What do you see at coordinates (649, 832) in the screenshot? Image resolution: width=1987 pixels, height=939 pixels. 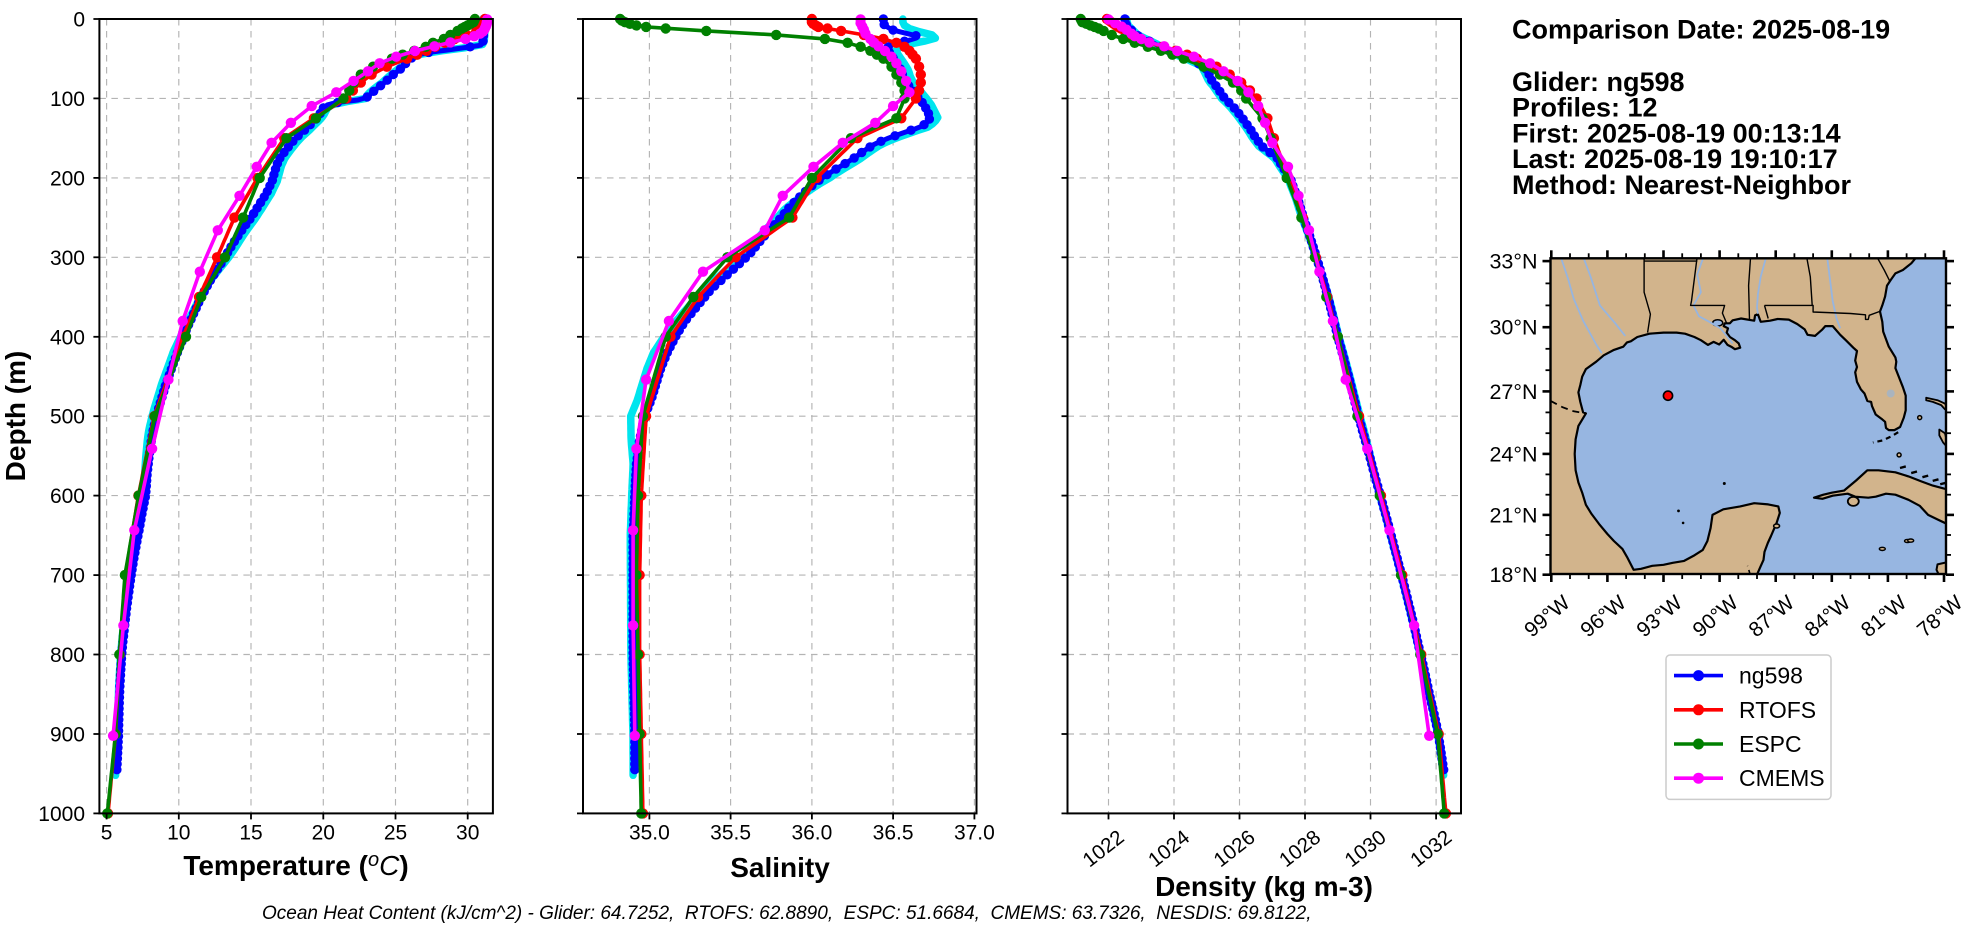 I see `svg-text: 35.0` at bounding box center [649, 832].